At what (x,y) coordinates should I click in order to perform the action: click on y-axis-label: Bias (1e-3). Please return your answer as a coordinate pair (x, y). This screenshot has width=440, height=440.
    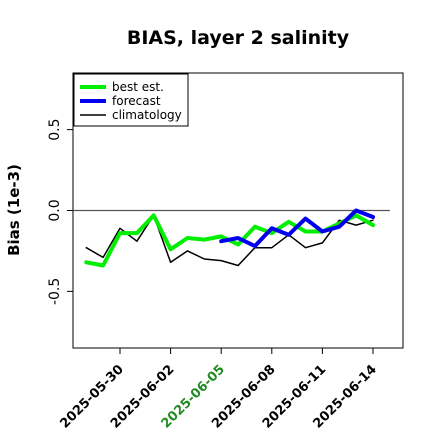
    Looking at the image, I should click on (14, 210).